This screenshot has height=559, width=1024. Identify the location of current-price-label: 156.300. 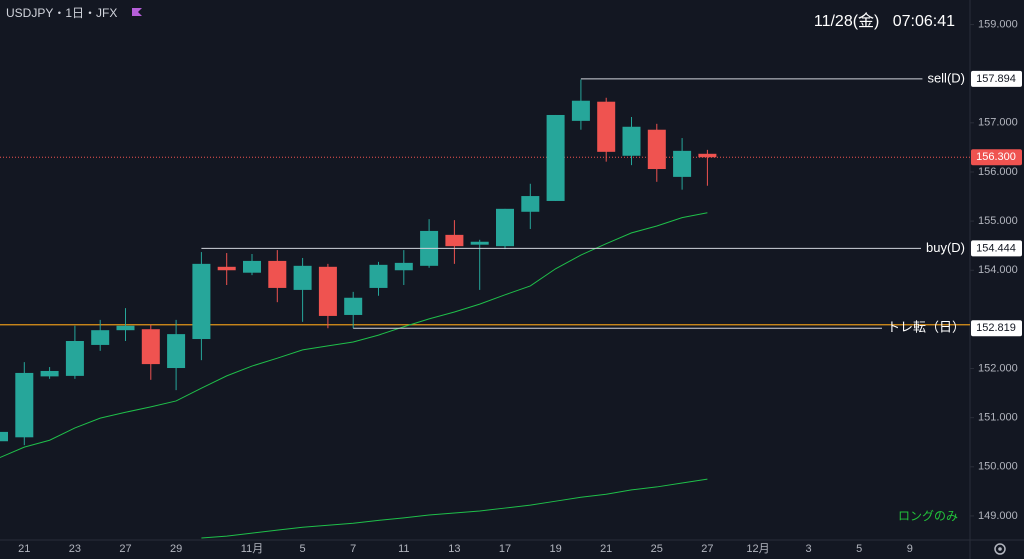
(996, 157).